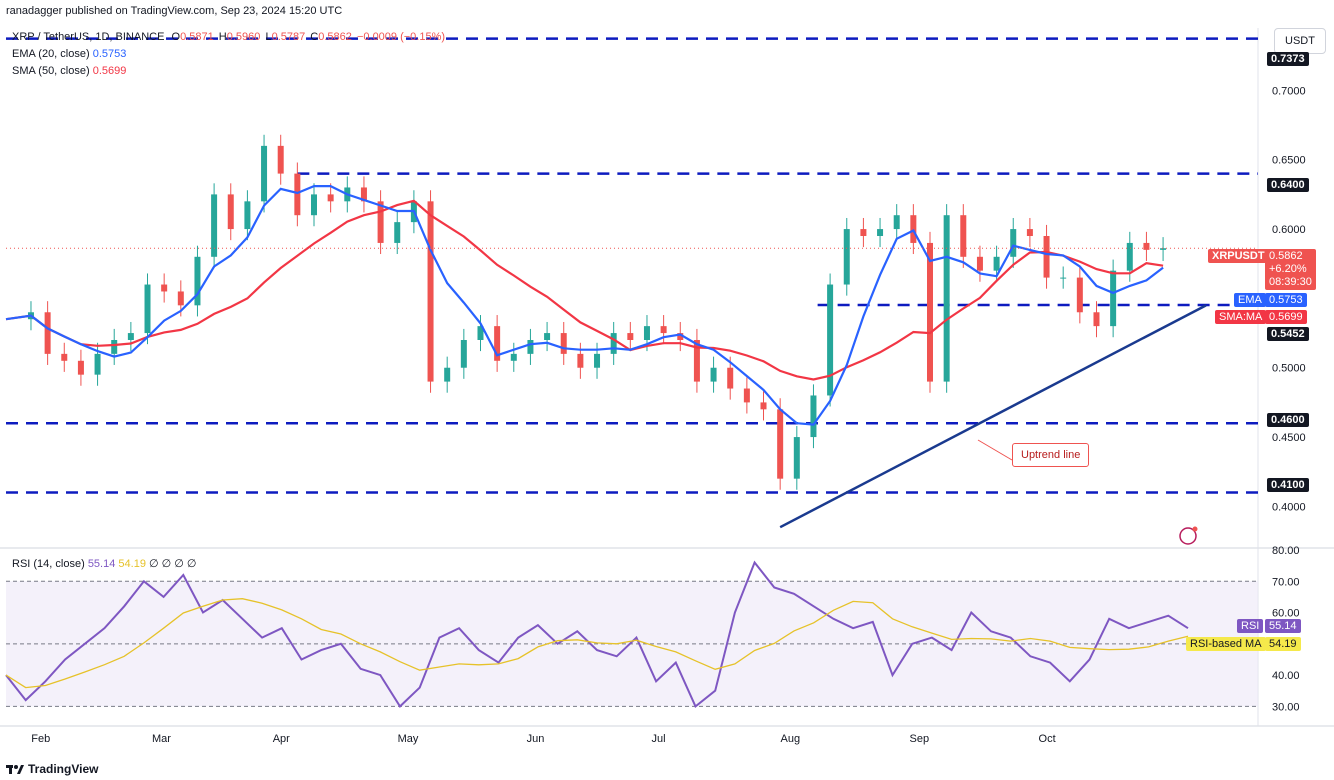  Describe the element at coordinates (161, 739) in the screenshot. I see `x-tick-Mar: Mar` at that location.